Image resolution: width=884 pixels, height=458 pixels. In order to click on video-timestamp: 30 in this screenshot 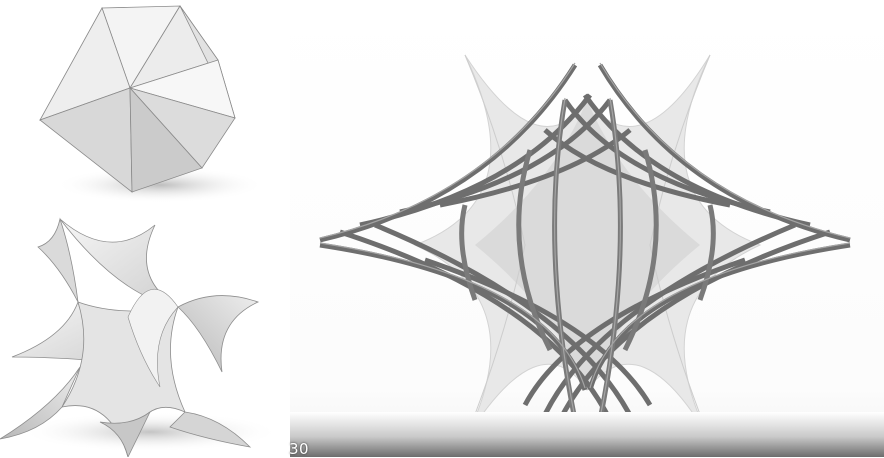, I will do `click(299, 449)`.